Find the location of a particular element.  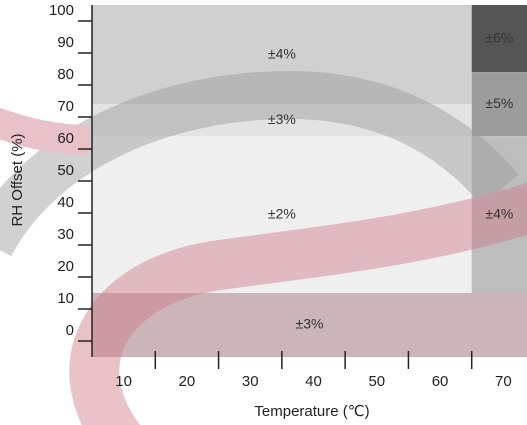

y-tick-label: 50 is located at coordinates (65, 170).